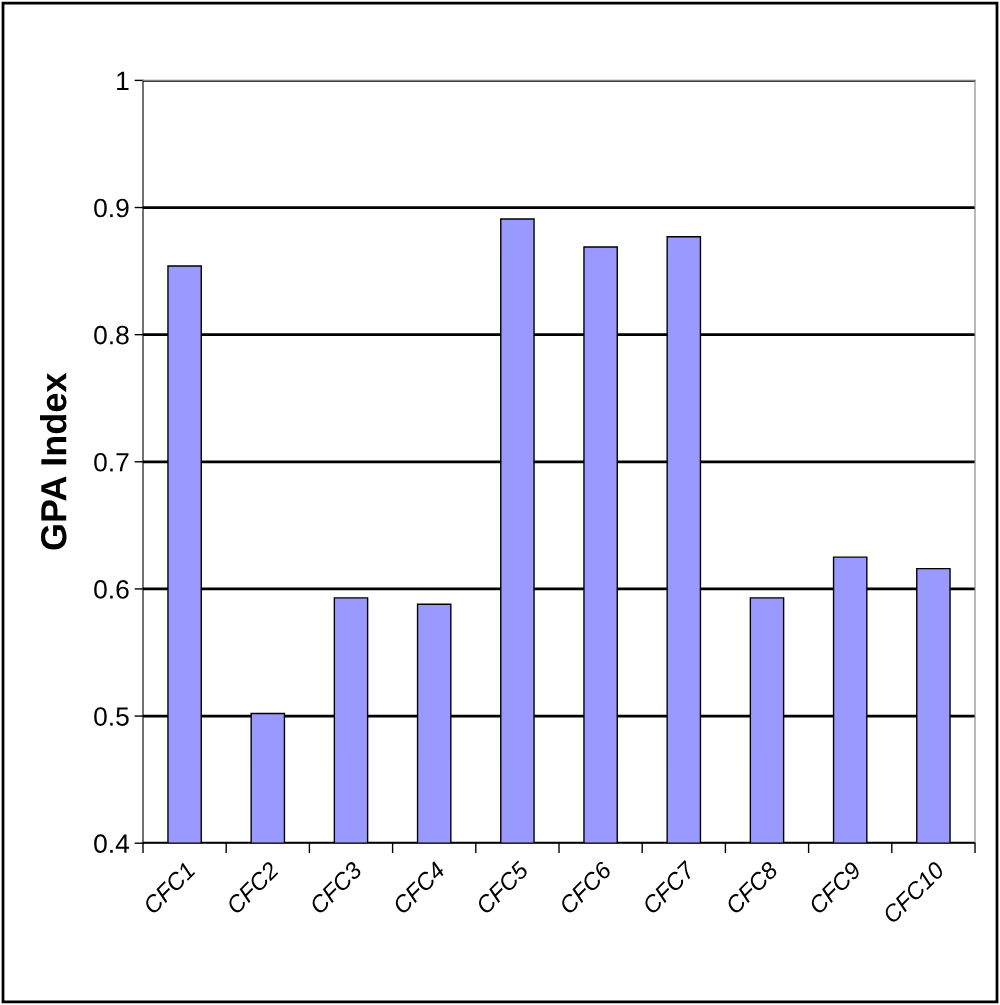 Image resolution: width=1000 pixels, height=1005 pixels. I want to click on y-tick-label: 0.6, so click(111, 589).